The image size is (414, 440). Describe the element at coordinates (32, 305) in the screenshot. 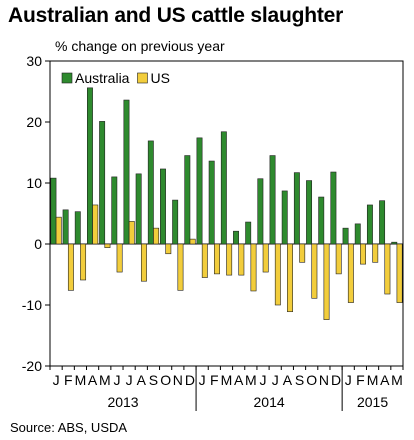

I see `y-tick-label: -10` at that location.